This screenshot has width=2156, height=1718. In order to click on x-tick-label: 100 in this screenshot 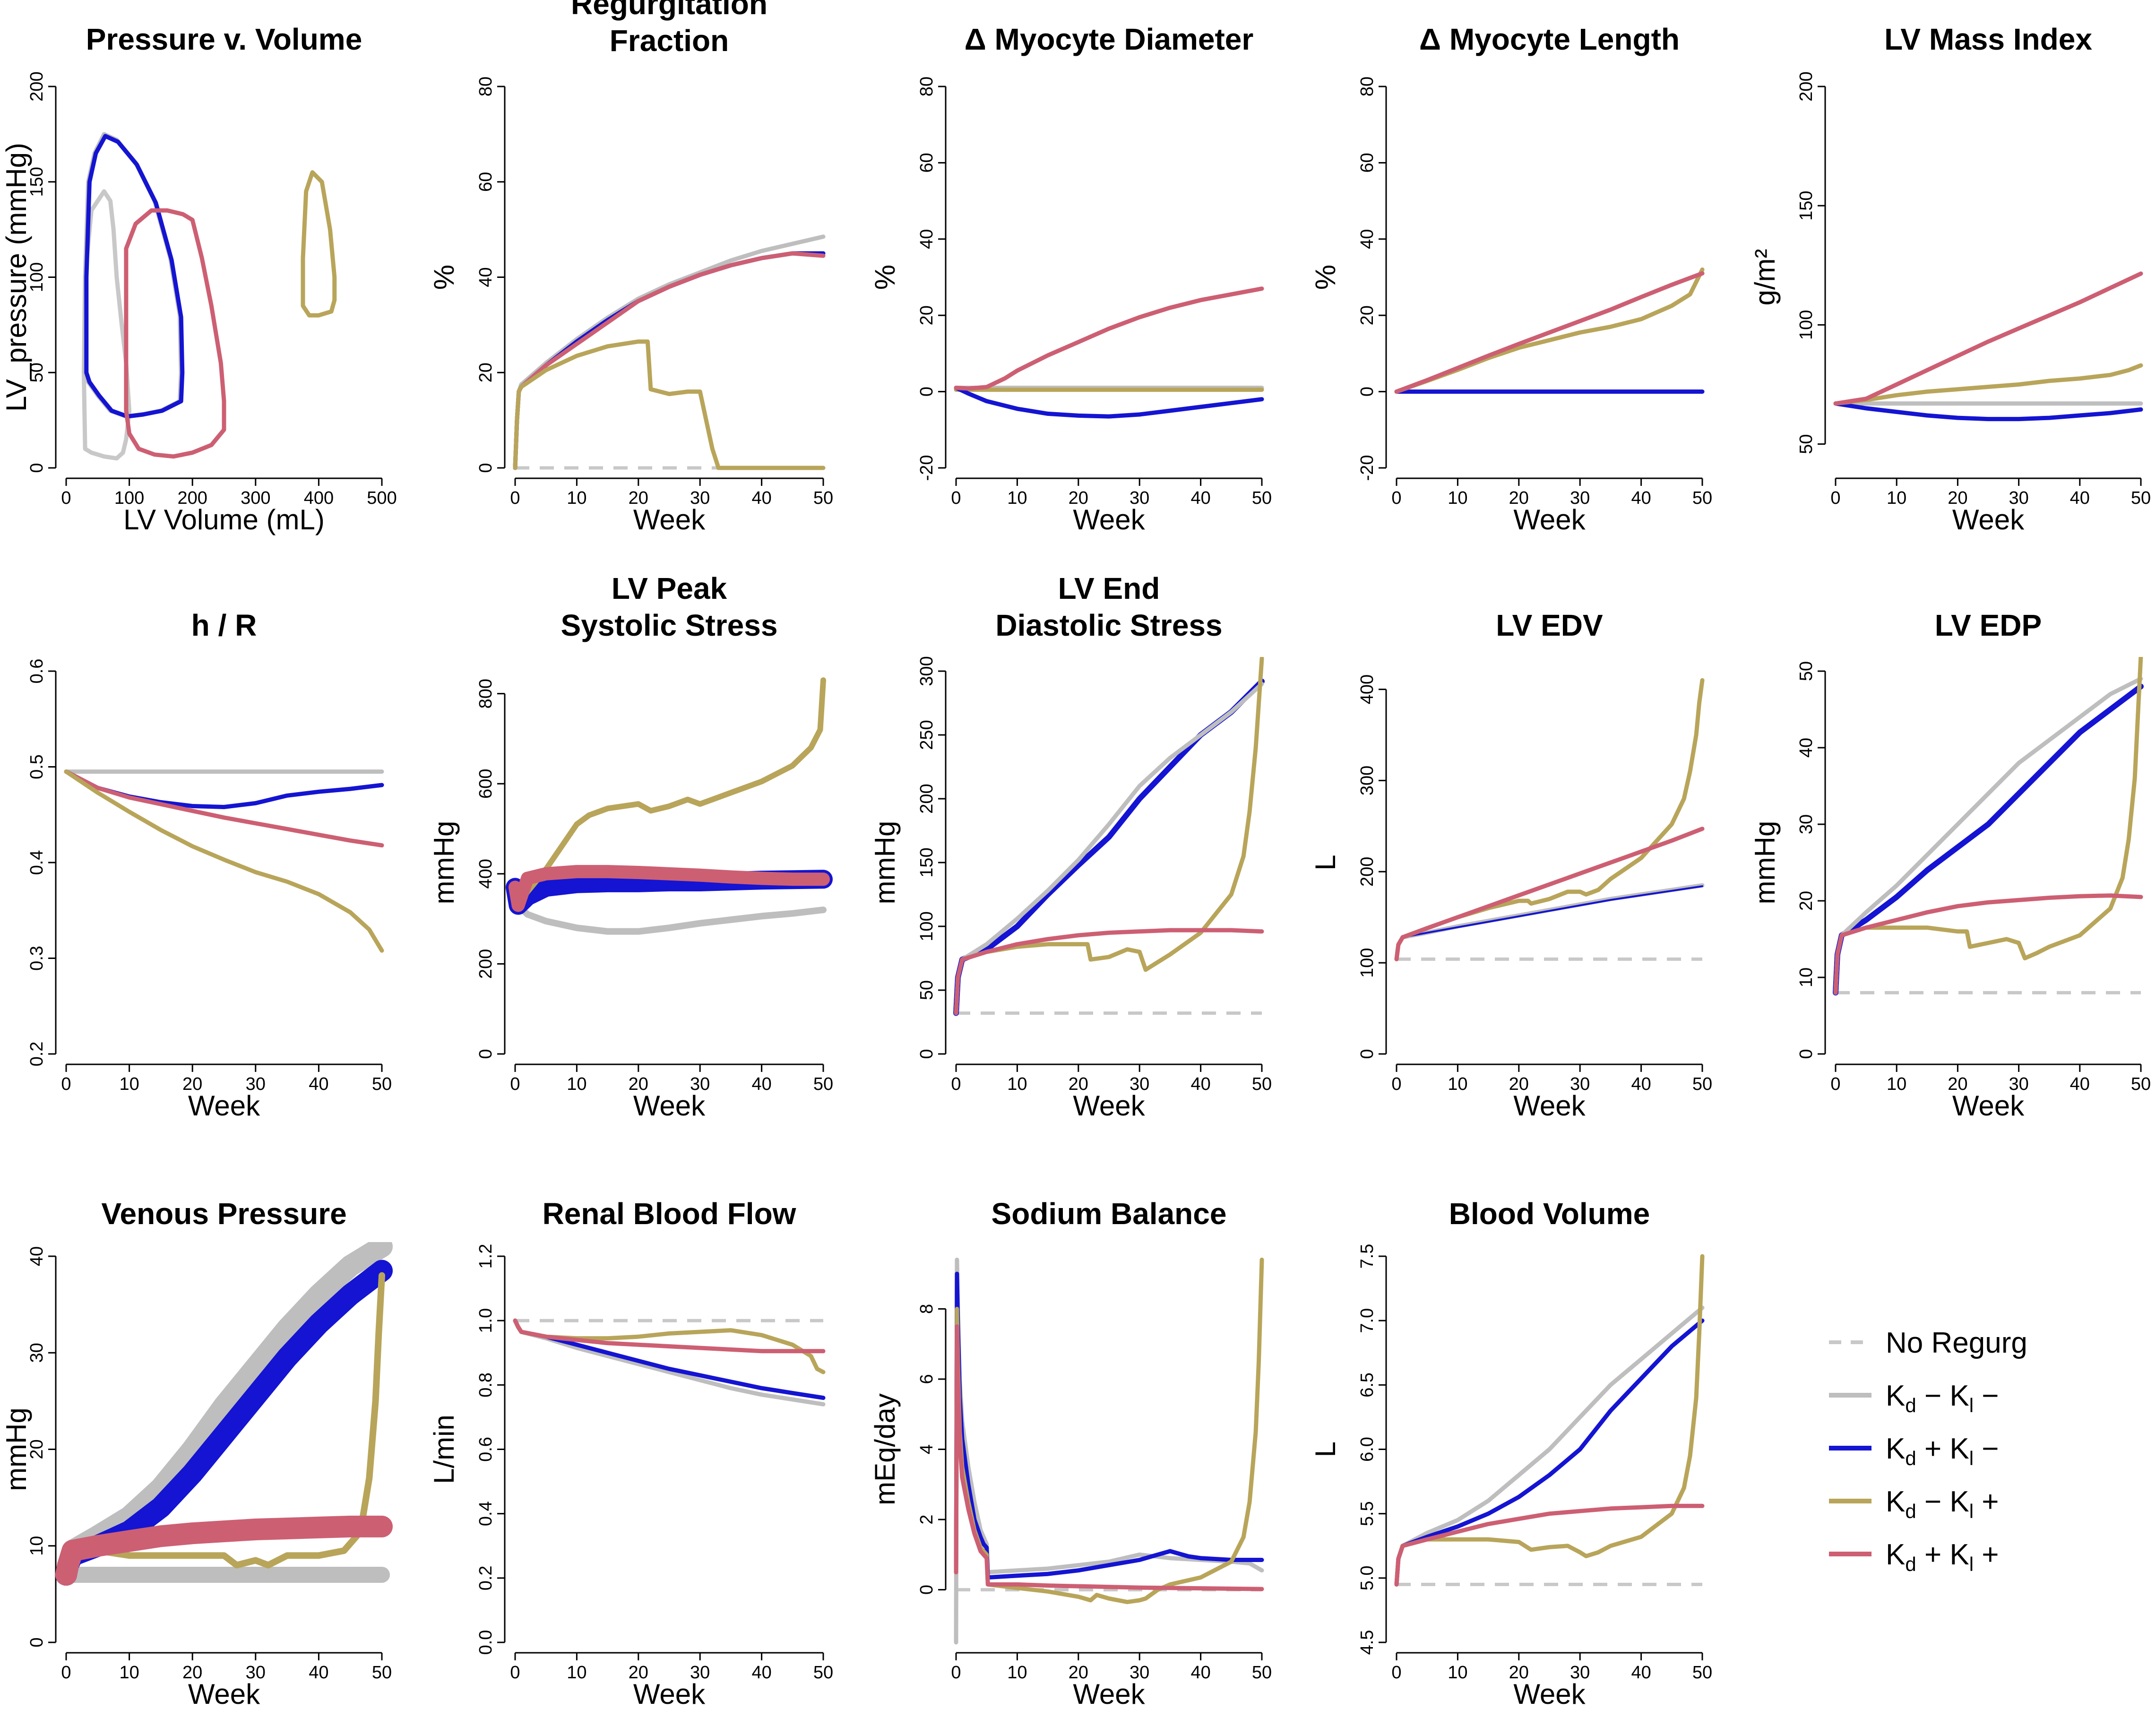, I will do `click(129, 498)`.